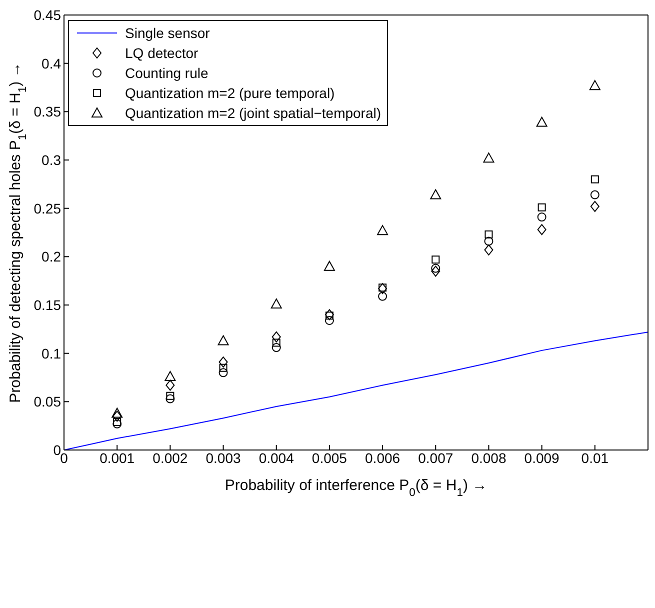  What do you see at coordinates (382, 458) in the screenshot?
I see `x-tick-label: 0.006` at bounding box center [382, 458].